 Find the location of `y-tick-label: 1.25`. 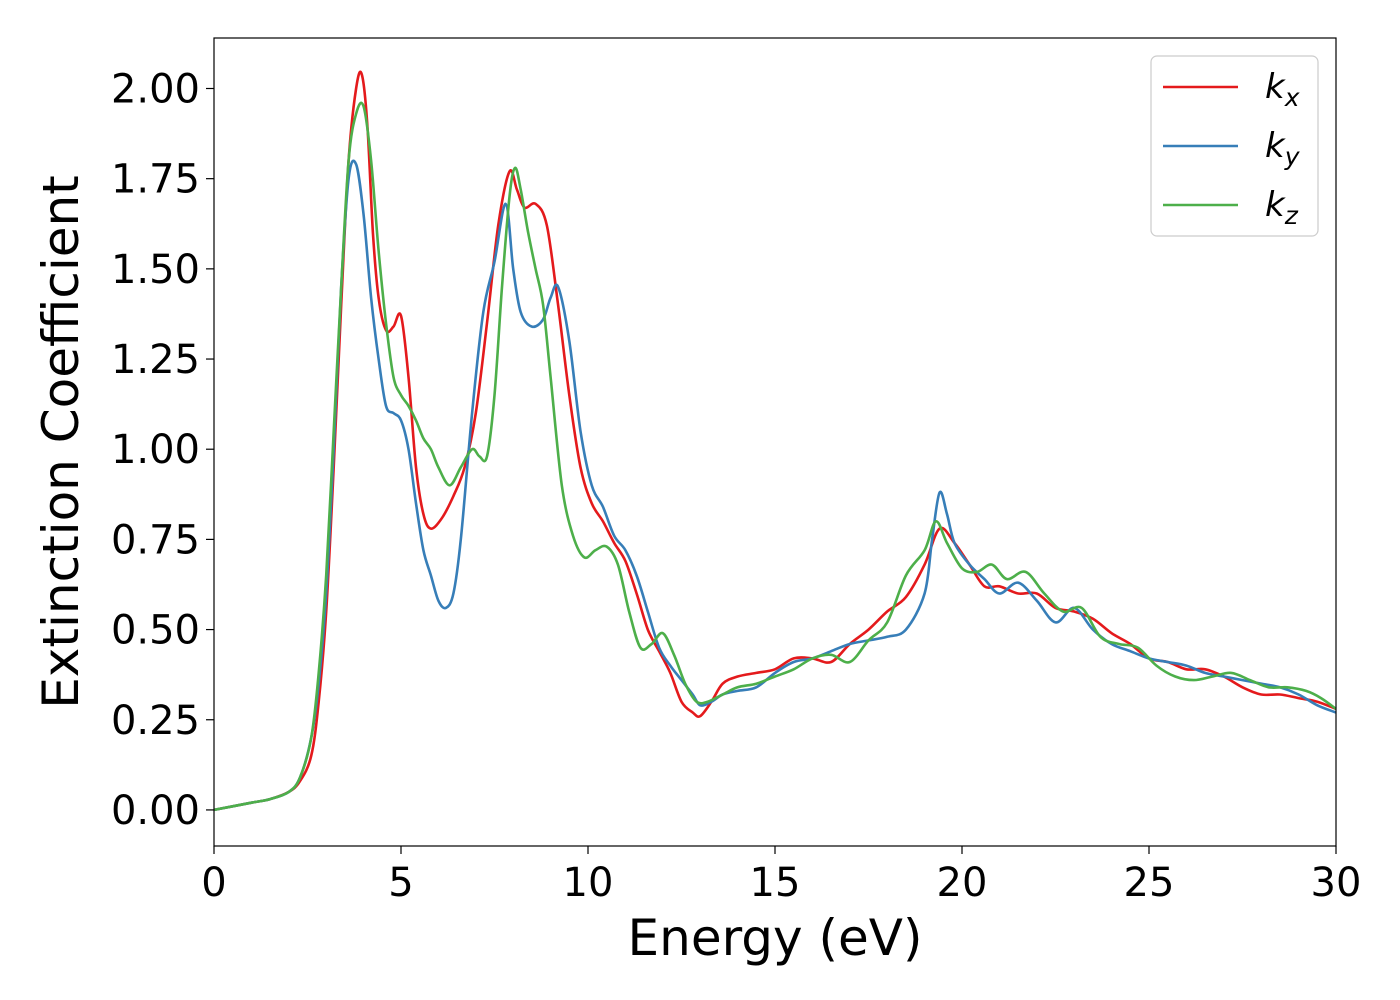

y-tick-label: 1.25 is located at coordinates (155, 360).